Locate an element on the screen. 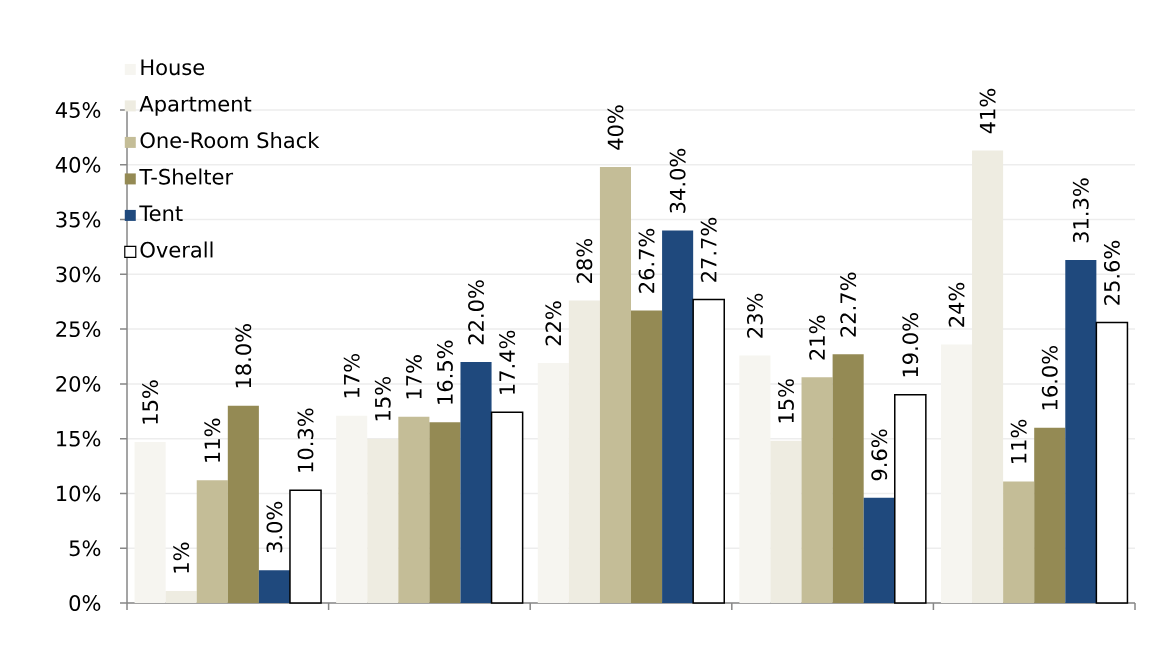  data-label: 27.7% is located at coordinates (708, 249).